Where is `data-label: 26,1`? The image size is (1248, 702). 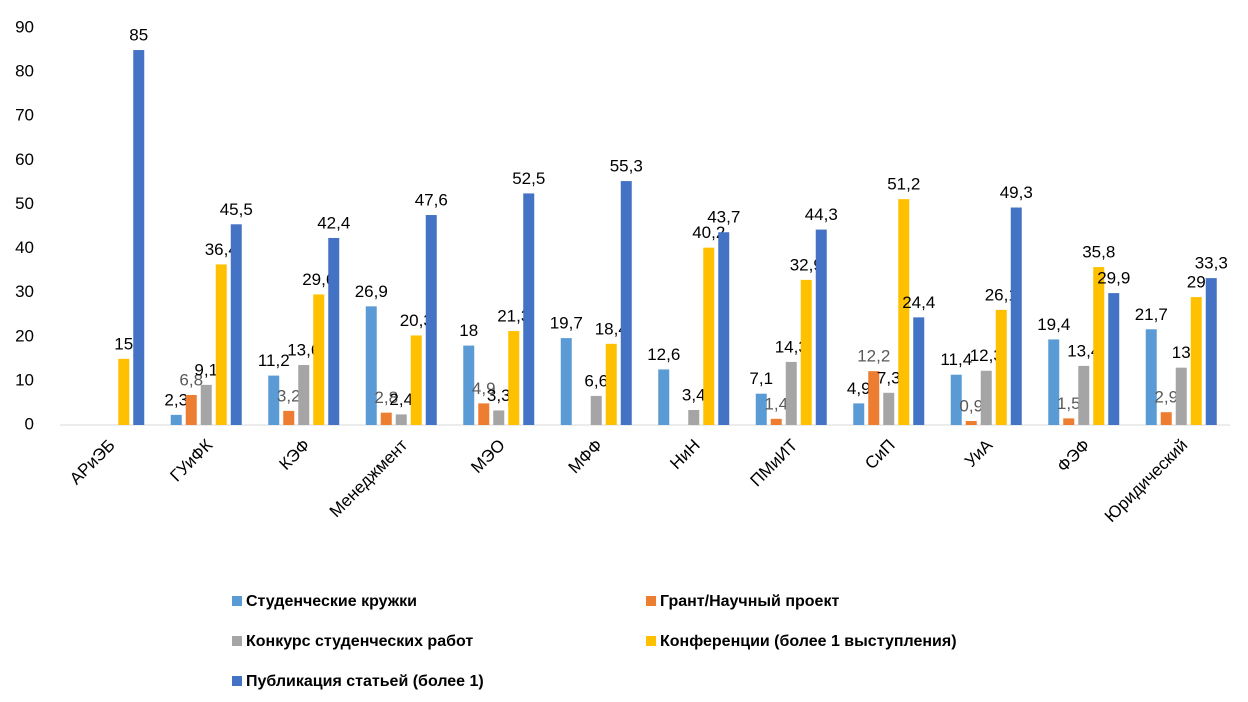
data-label: 26,1 is located at coordinates (1001, 294).